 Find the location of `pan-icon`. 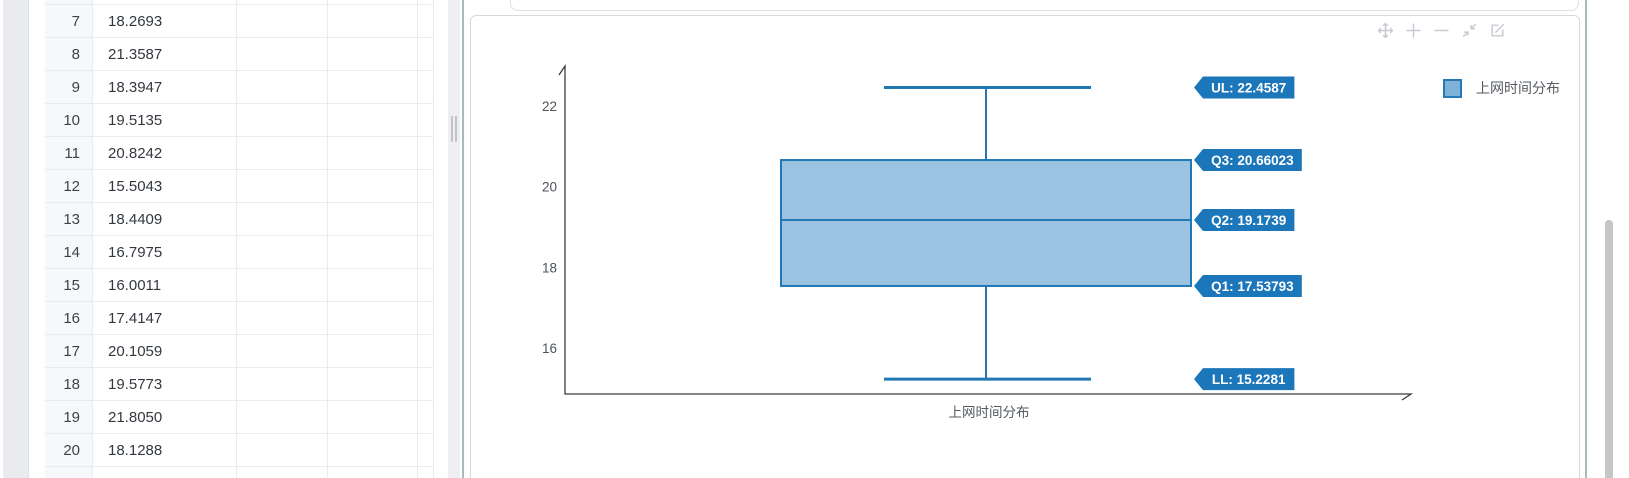

pan-icon is located at coordinates (1385, 30).